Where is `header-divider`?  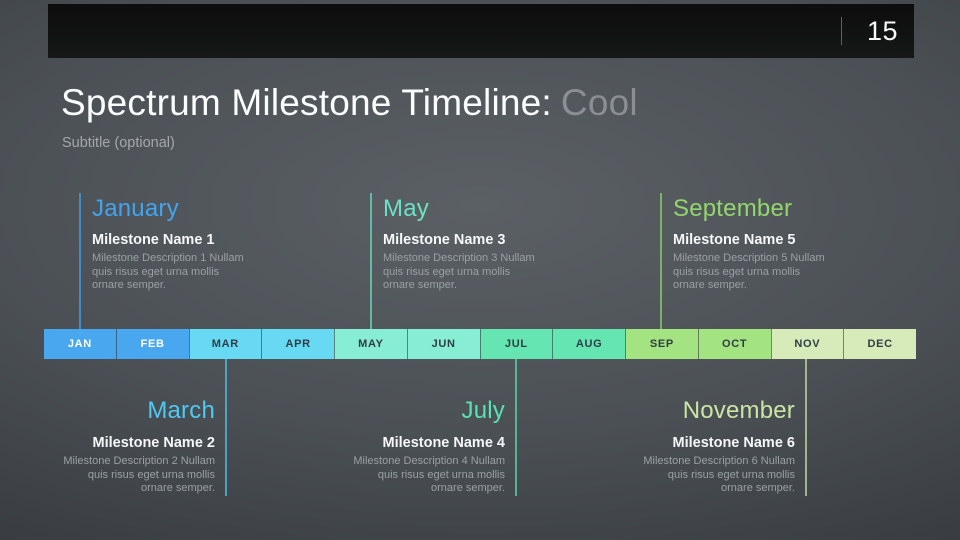
header-divider is located at coordinates (841, 31).